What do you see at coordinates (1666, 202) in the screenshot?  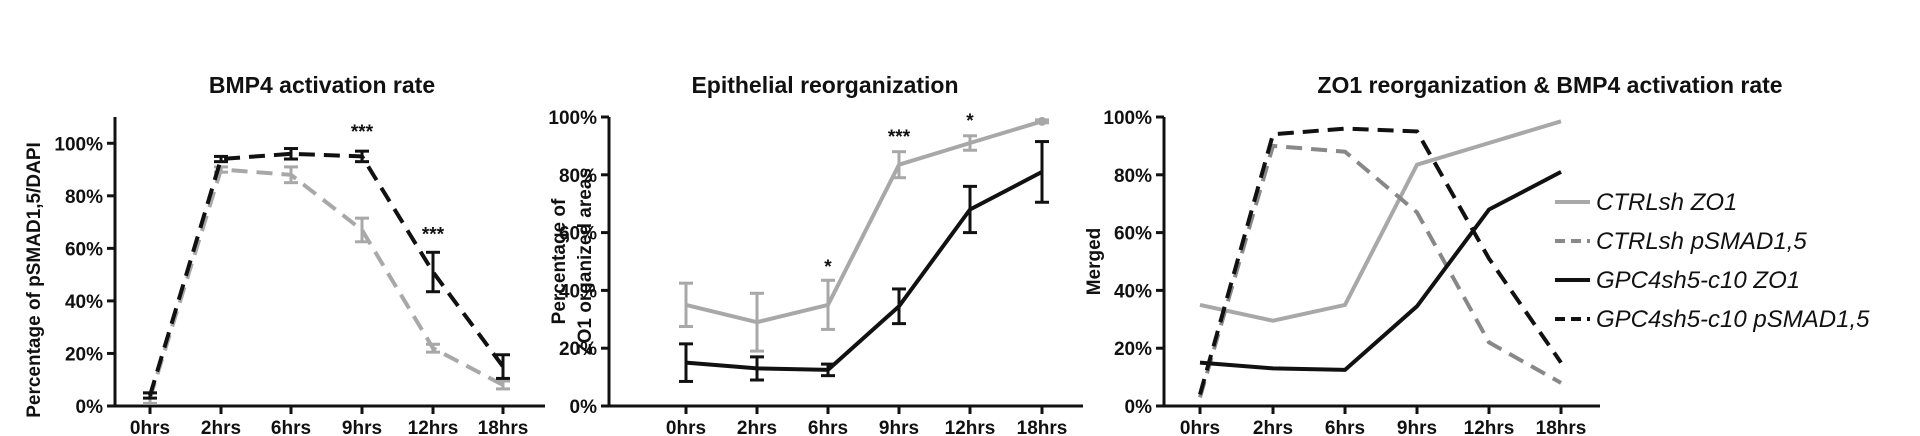 I see `legend-label: CTRLsh ZO1` at bounding box center [1666, 202].